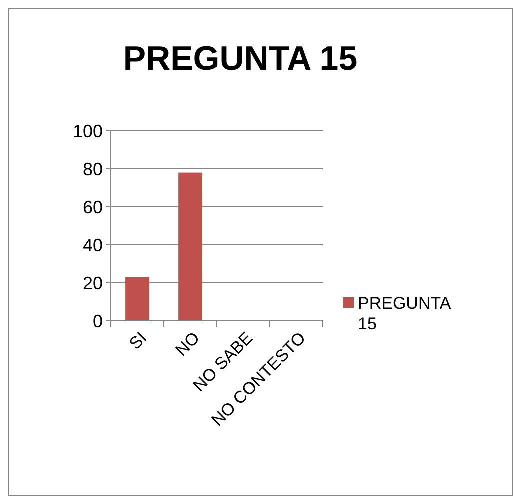  What do you see at coordinates (240, 59) in the screenshot?
I see `chart-title: PREGUNTA 15` at bounding box center [240, 59].